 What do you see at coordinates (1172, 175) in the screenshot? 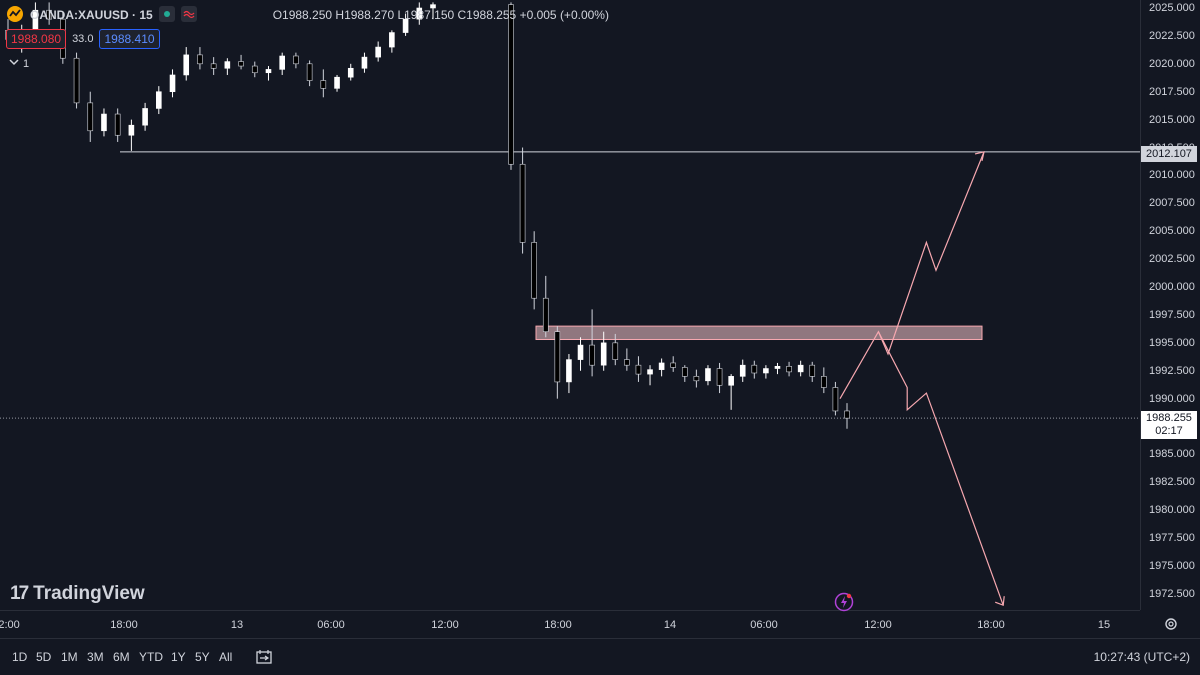
I see `price-tick: 2010.000` at bounding box center [1172, 175].